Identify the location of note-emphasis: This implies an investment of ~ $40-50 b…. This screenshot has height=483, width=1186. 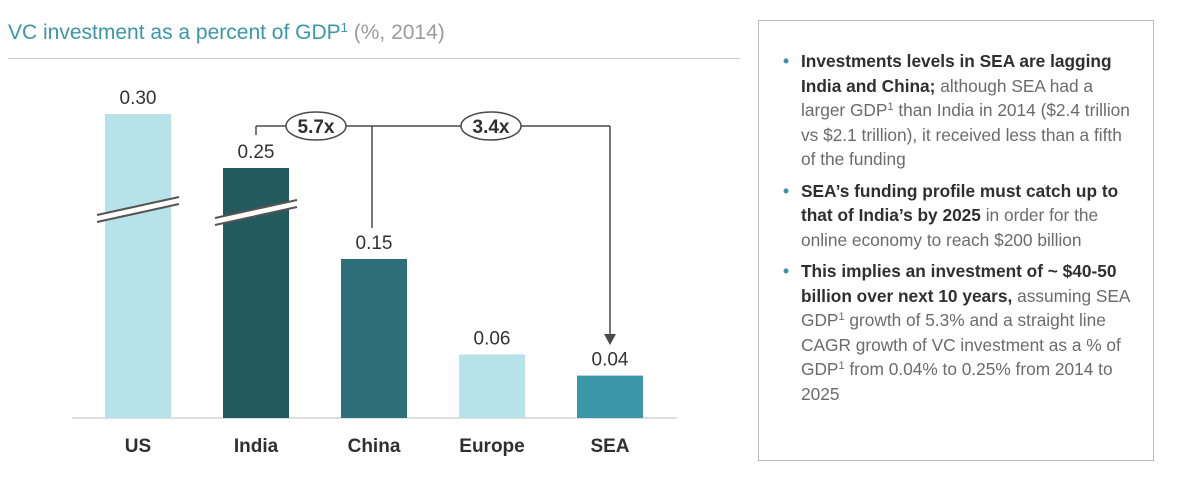
(959, 283).